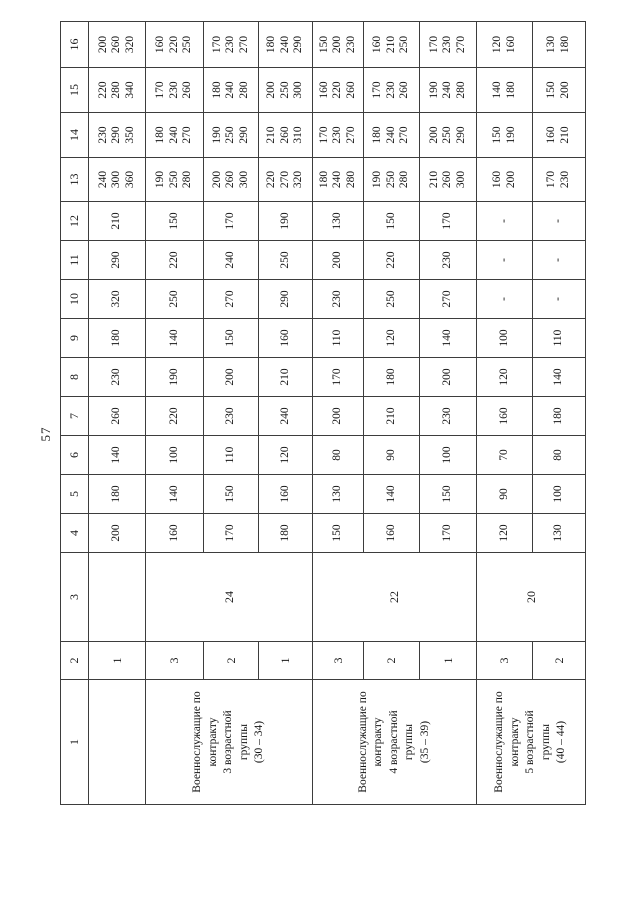 This screenshot has width=640, height=905. Describe the element at coordinates (504, 44) in the screenshot. I see `value-cell: 120 160` at that location.